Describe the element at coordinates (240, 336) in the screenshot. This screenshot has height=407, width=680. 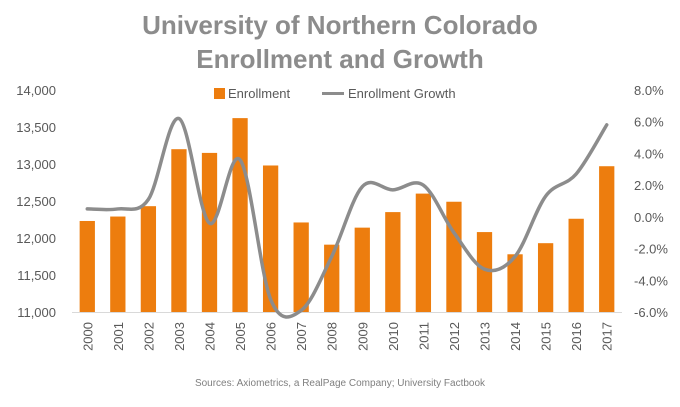
I see `x-axis-tick-label: 2005` at that location.